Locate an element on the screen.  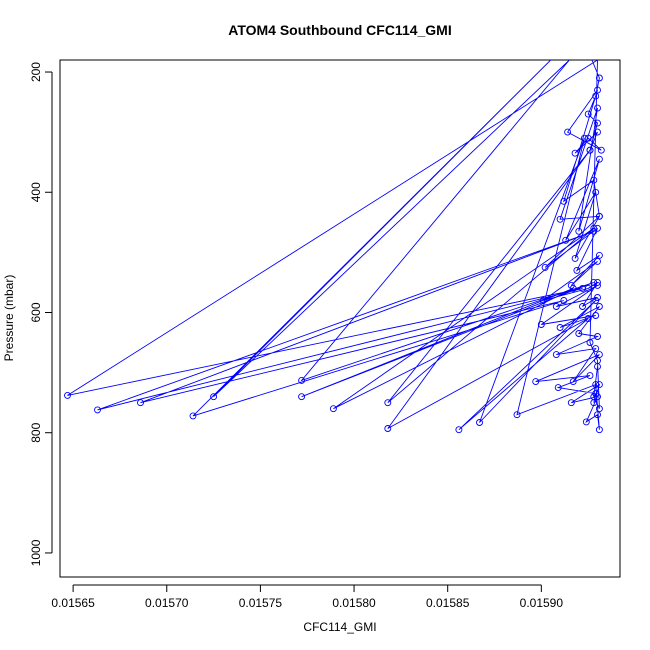
y-axis-label: Pressure (mbar) is located at coordinates (9, 318).